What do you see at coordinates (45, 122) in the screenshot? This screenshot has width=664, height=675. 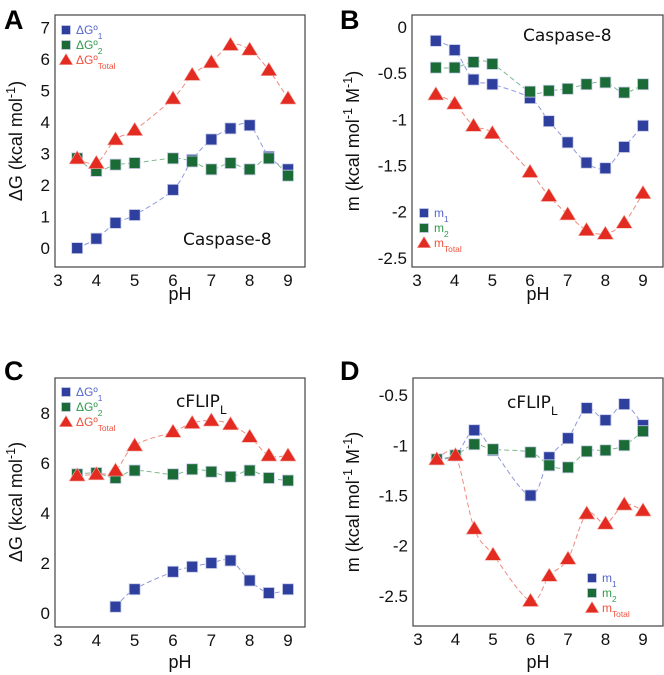 I see `y-tick-label: 4` at bounding box center [45, 122].